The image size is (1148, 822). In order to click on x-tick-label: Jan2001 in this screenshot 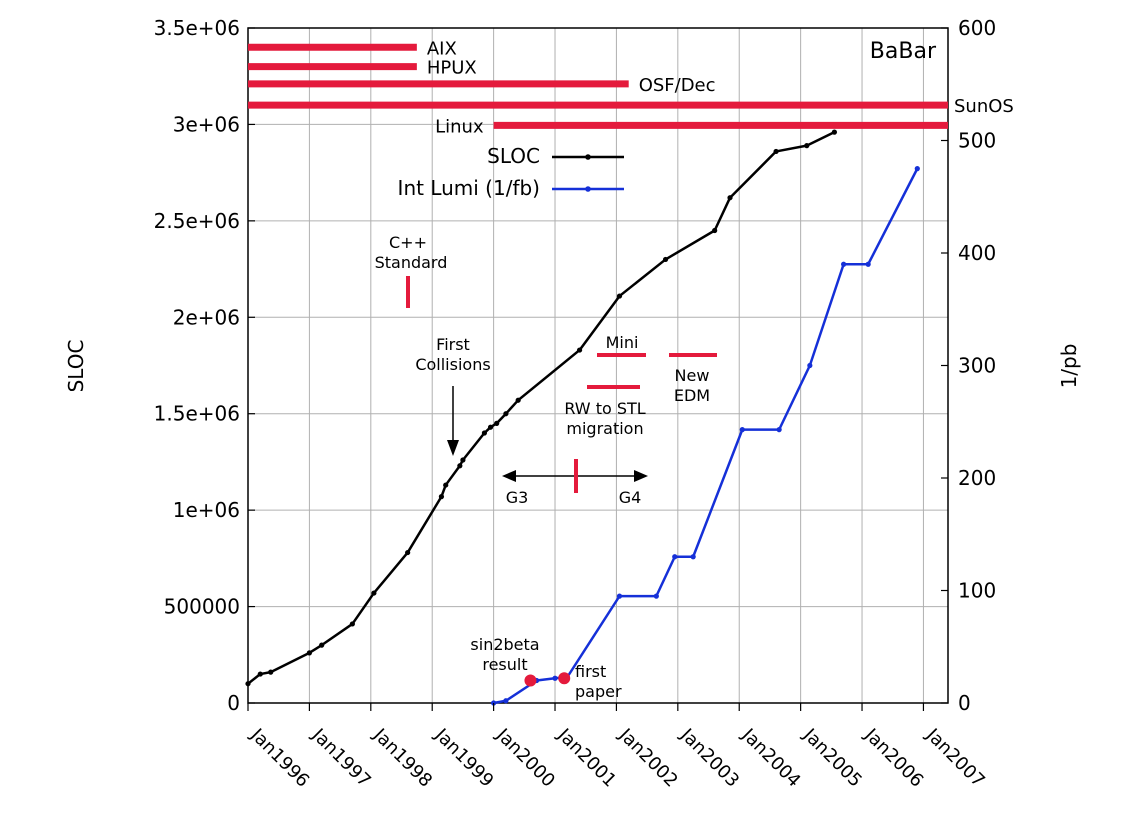, I will do `click(587, 758)`.